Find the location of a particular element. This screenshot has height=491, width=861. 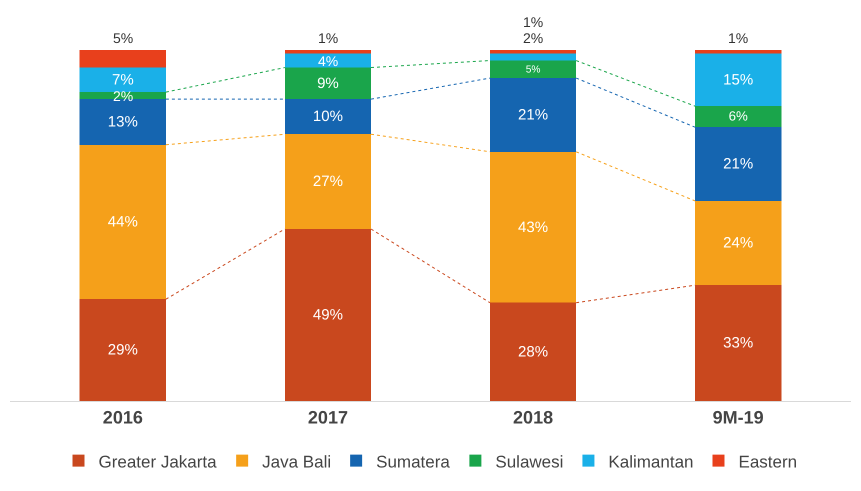

data-label: 27% is located at coordinates (327, 181).